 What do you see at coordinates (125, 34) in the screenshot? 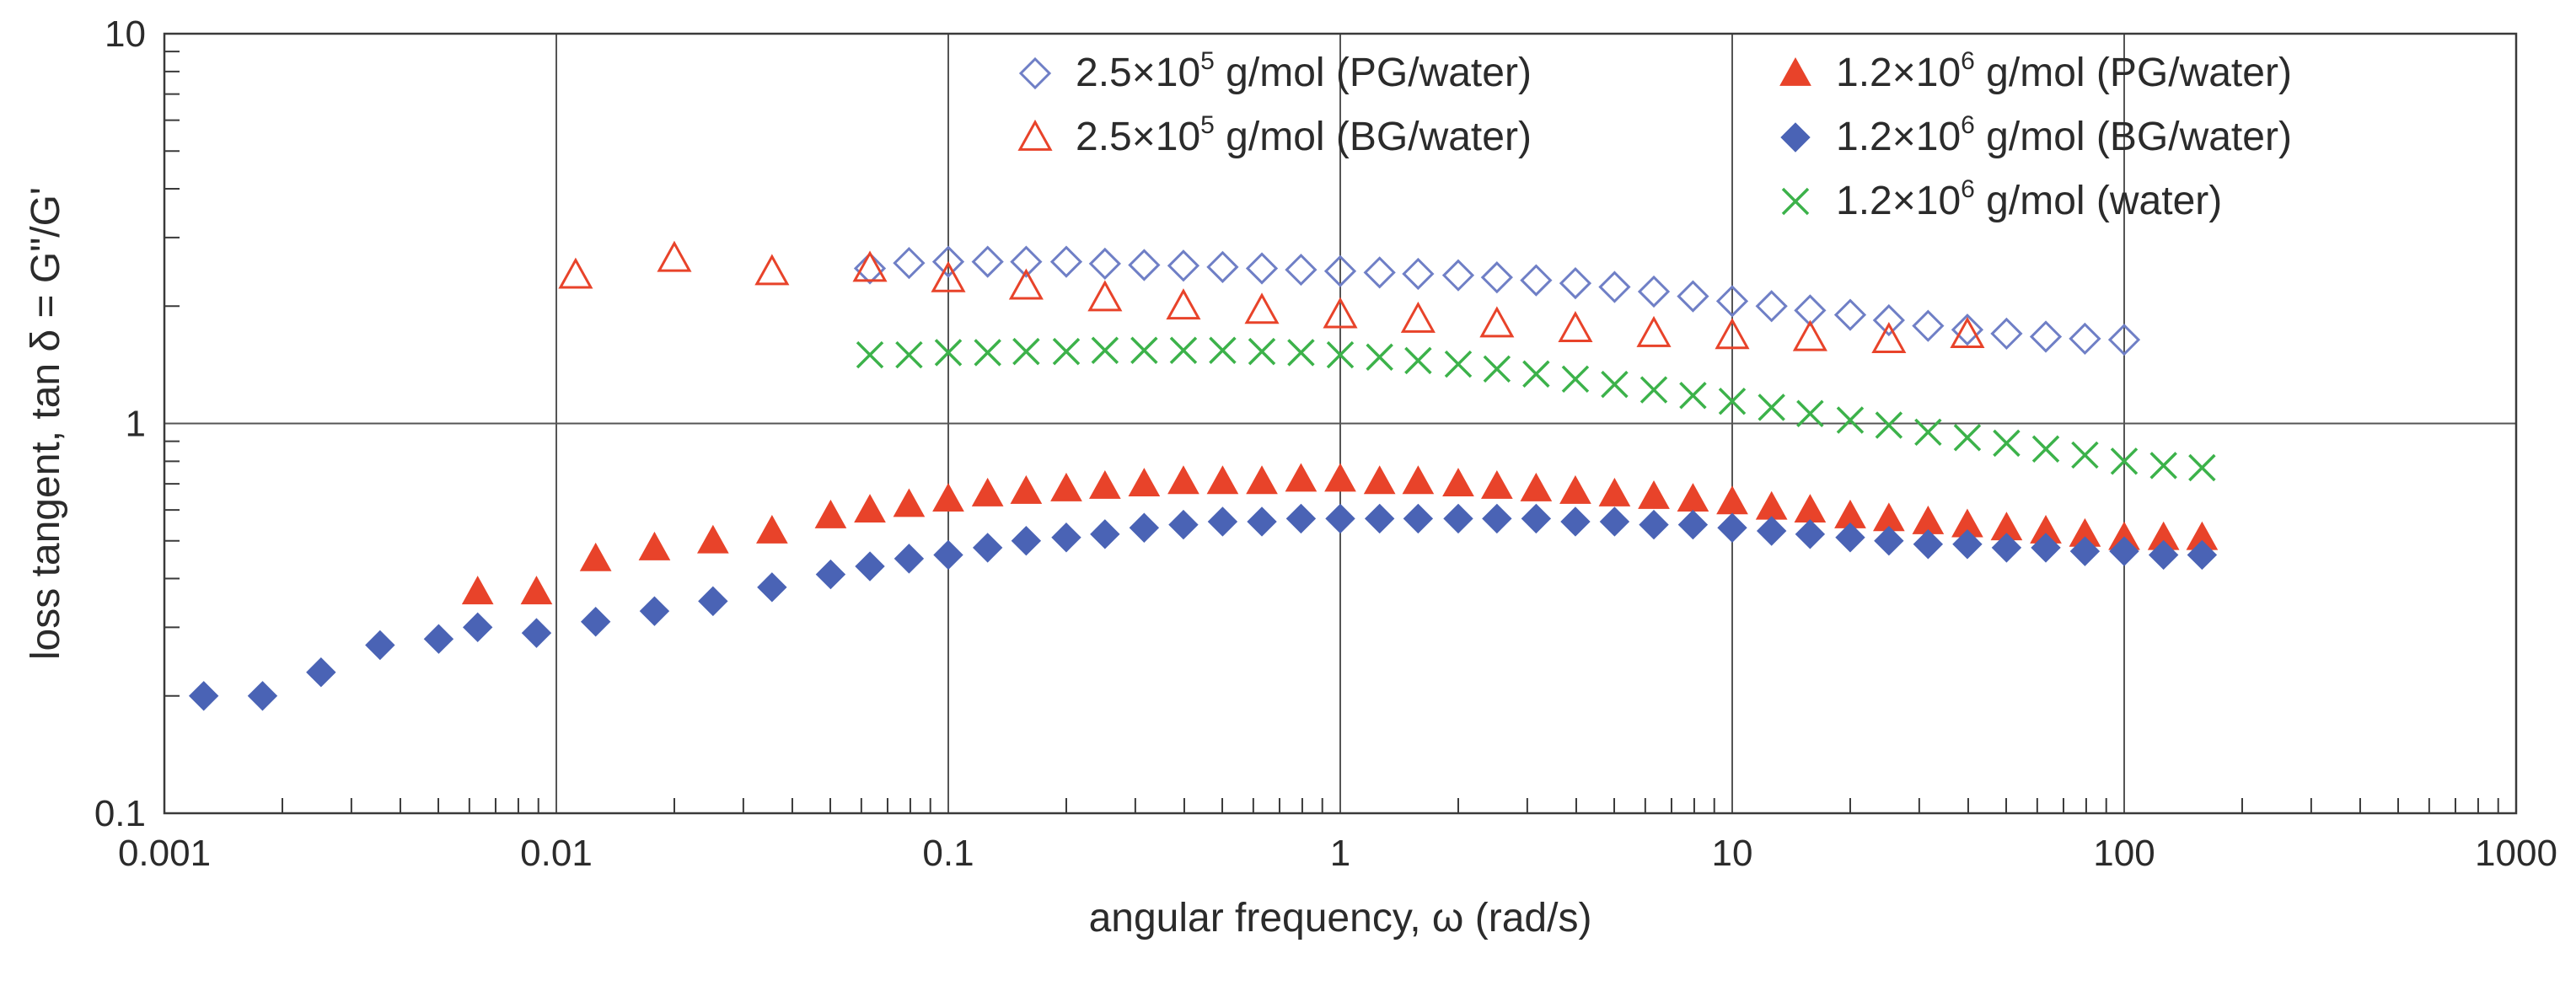
I see `y-tick-label: 10` at bounding box center [125, 34].